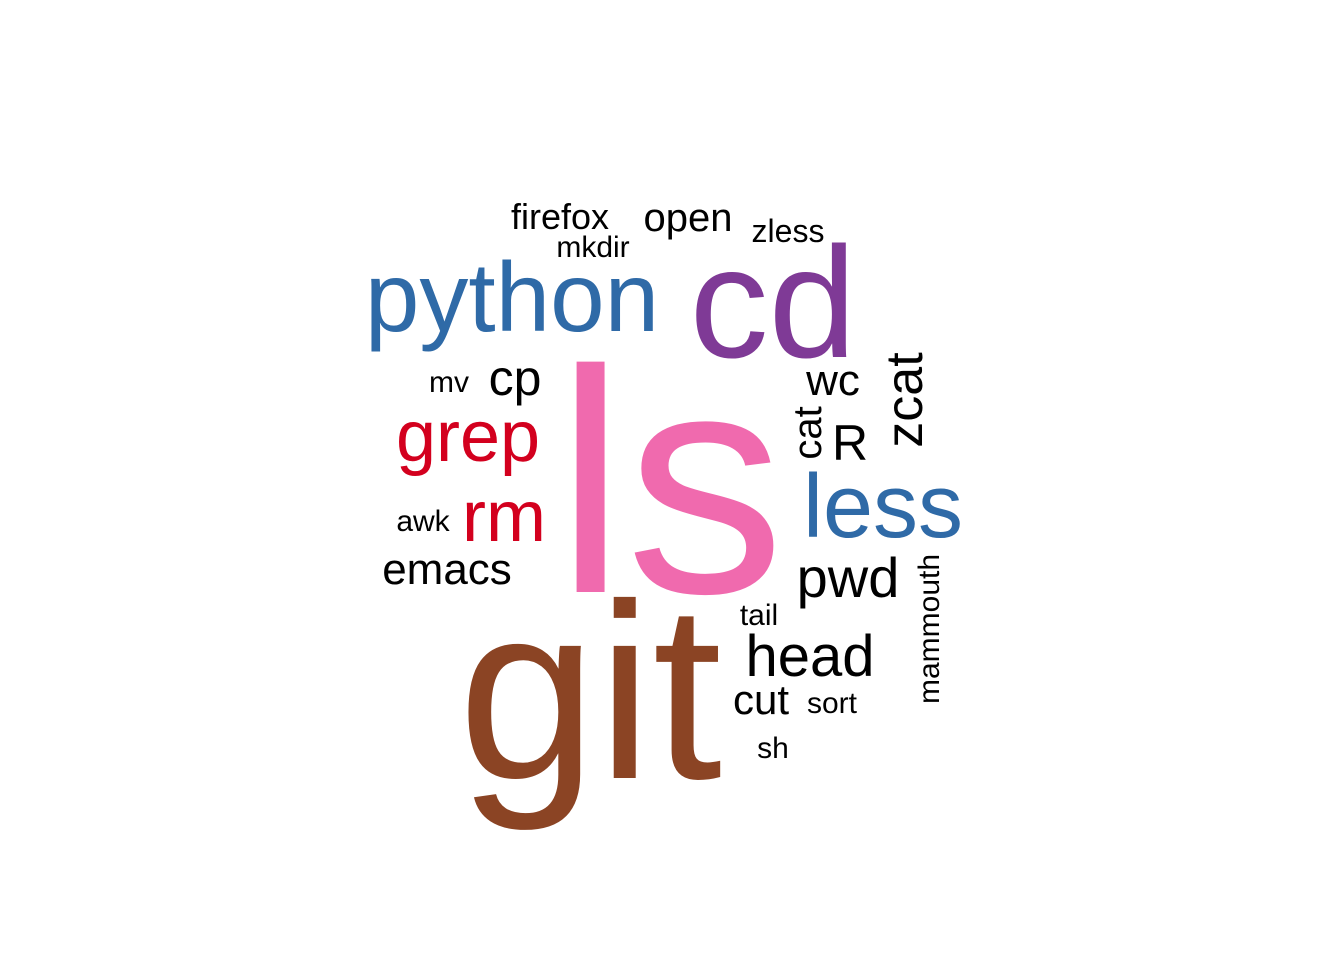  Describe the element at coordinates (848, 577) in the screenshot. I see `word-pwd: pwd` at that location.